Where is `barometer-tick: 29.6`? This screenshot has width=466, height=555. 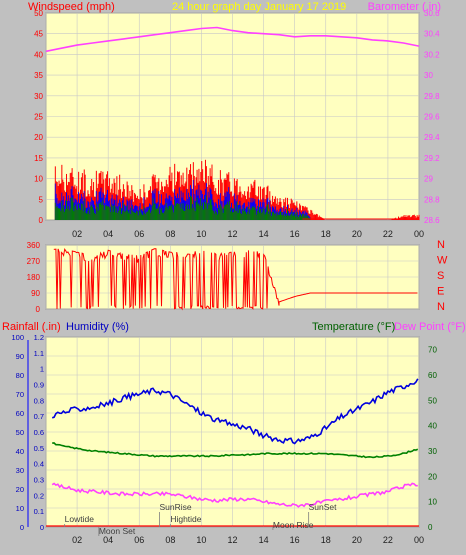
barometer-tick: 29.6 is located at coordinates (432, 117).